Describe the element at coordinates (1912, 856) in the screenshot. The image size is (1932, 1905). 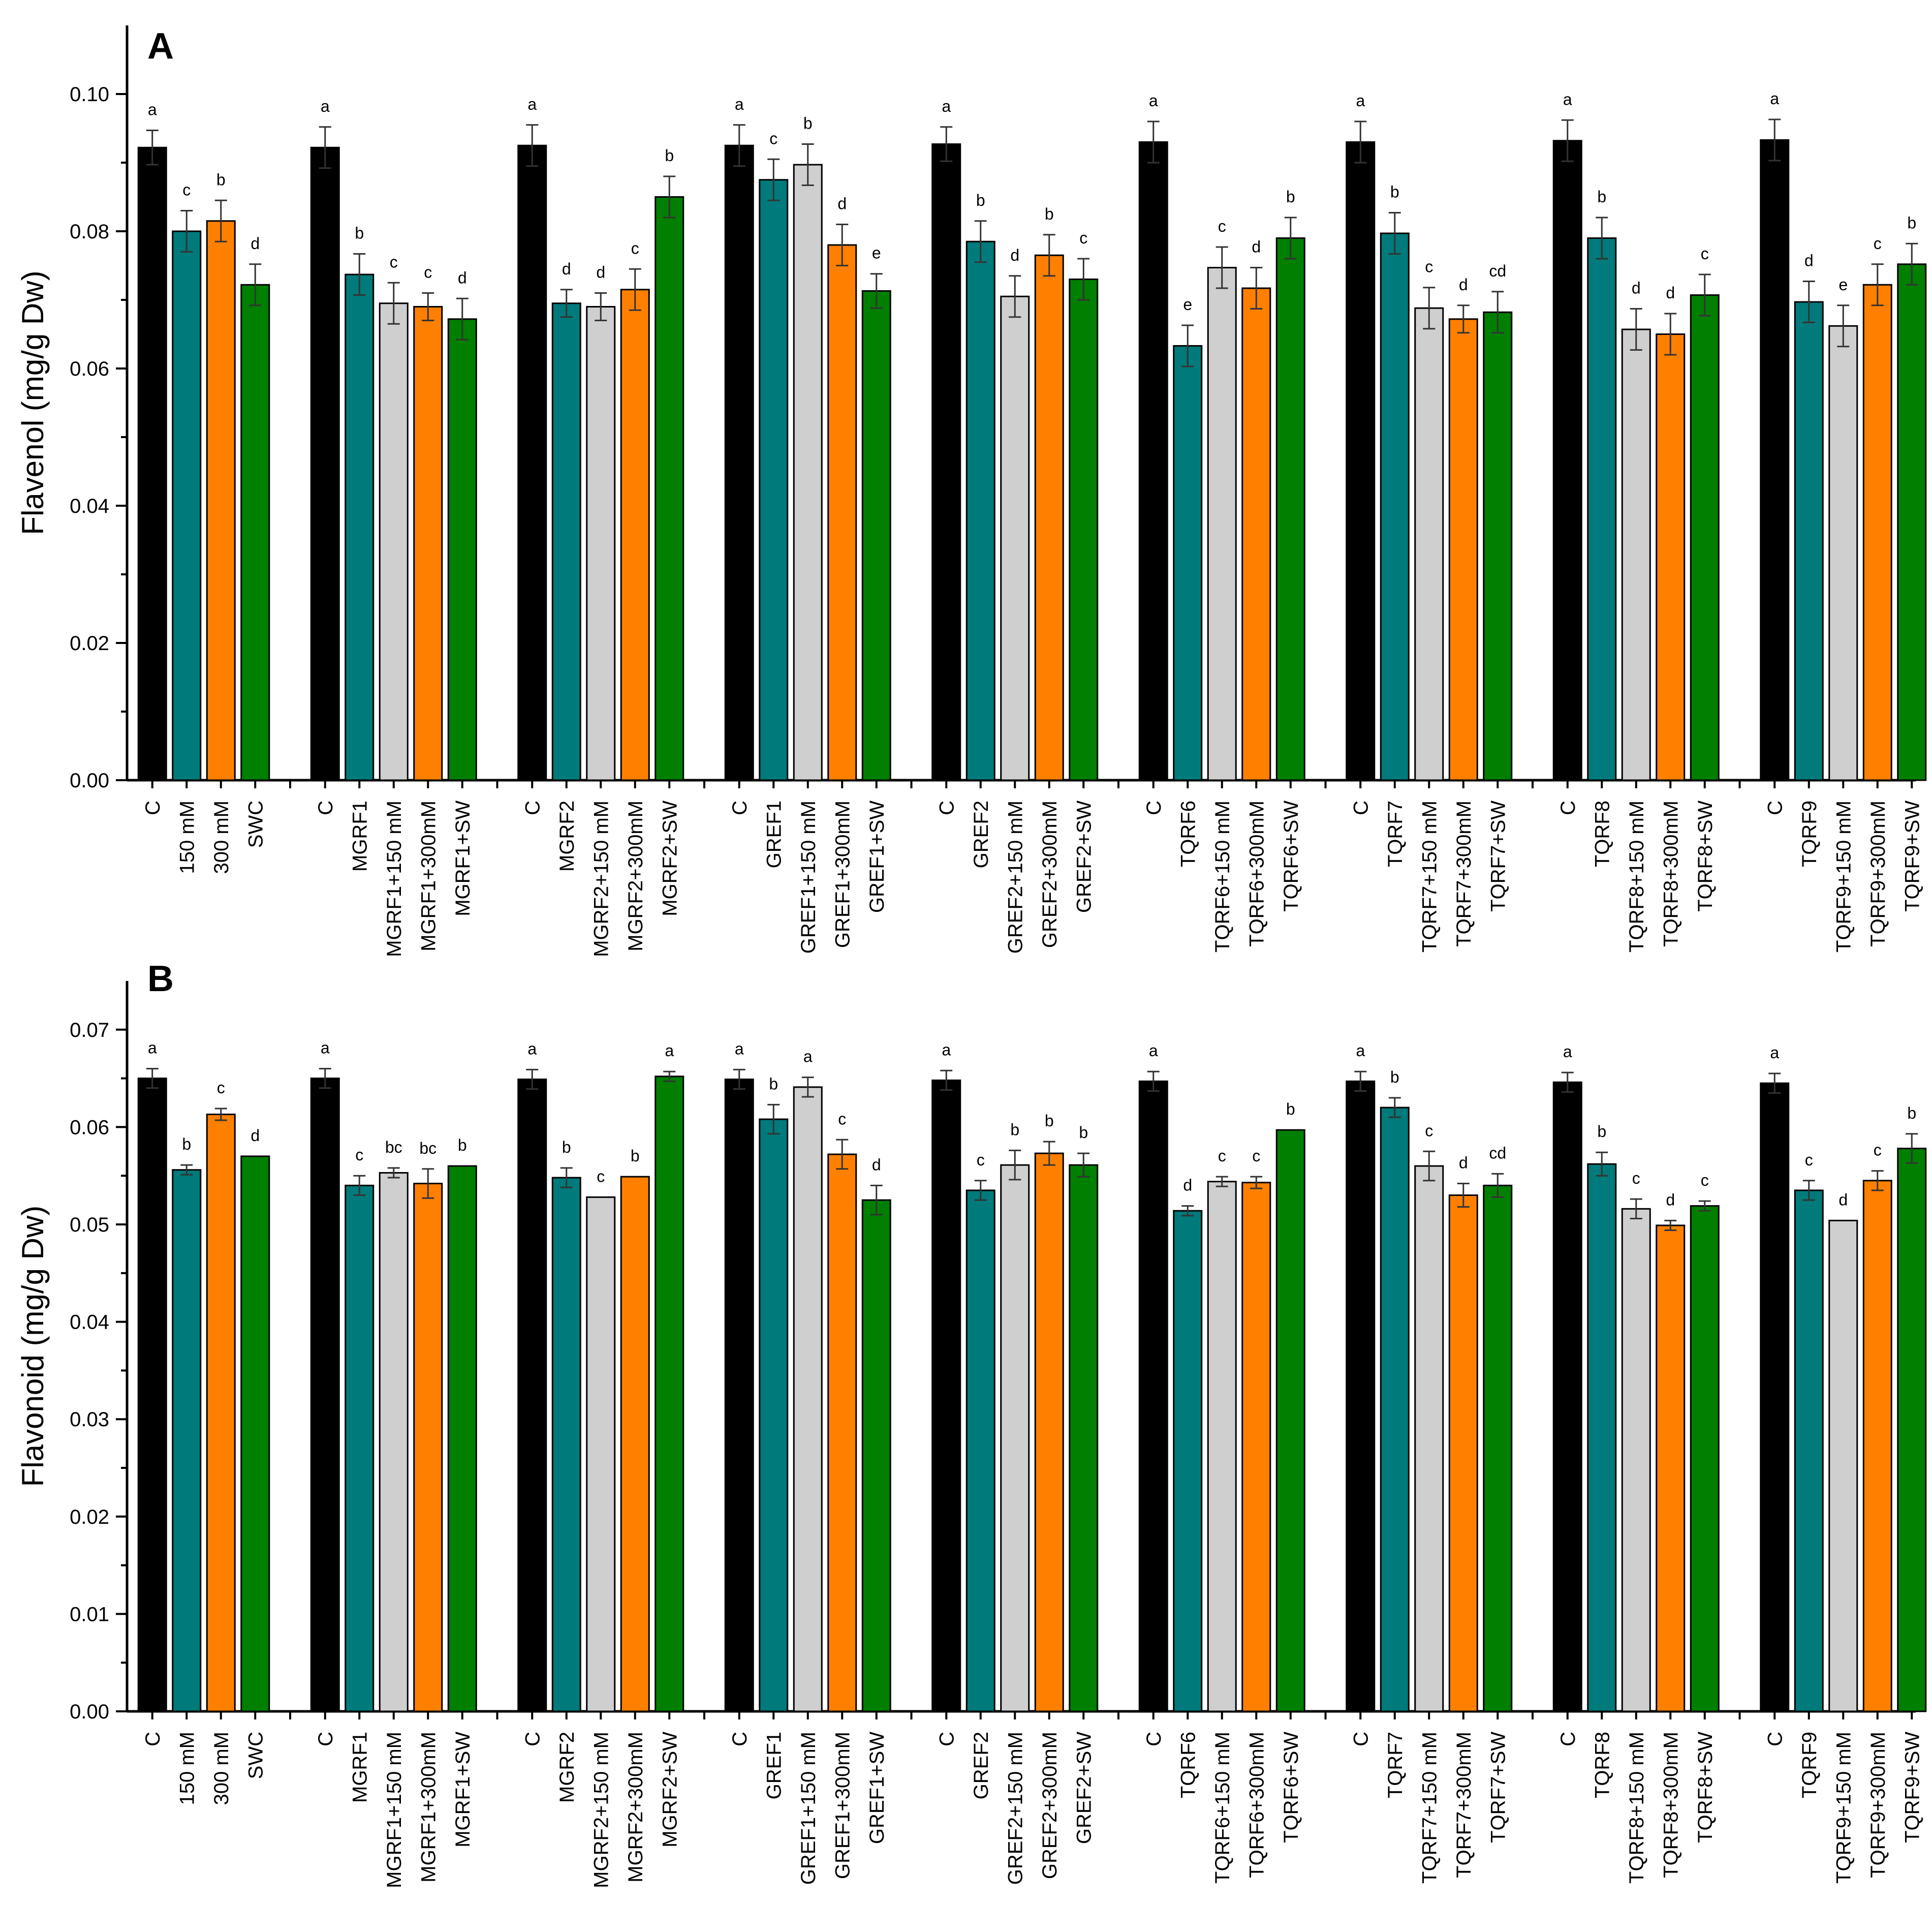
I see `x-tick-label: TQRF9+SW` at that location.